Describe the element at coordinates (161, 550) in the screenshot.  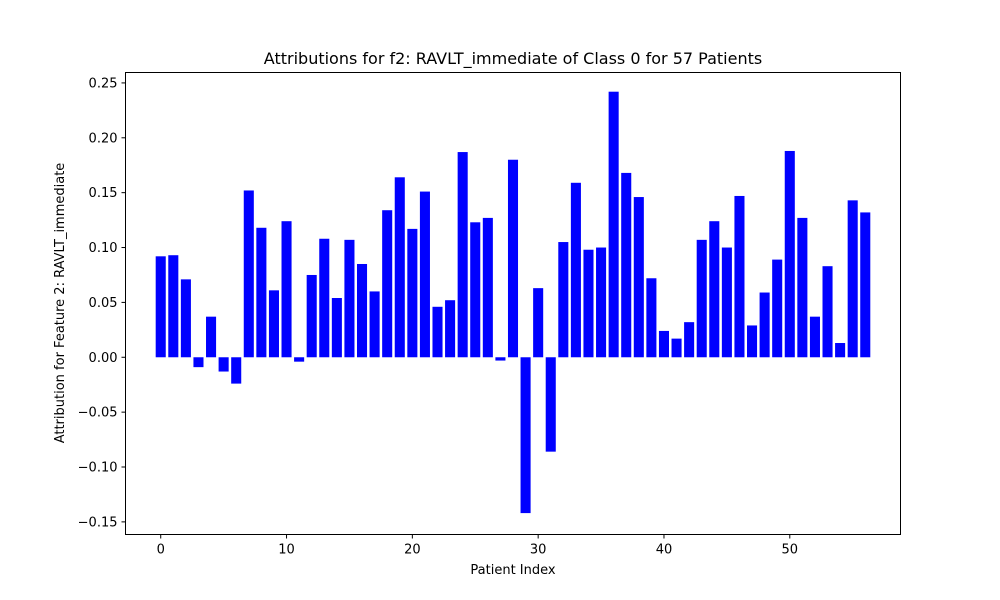
I see `x-tick-label: 0` at that location.